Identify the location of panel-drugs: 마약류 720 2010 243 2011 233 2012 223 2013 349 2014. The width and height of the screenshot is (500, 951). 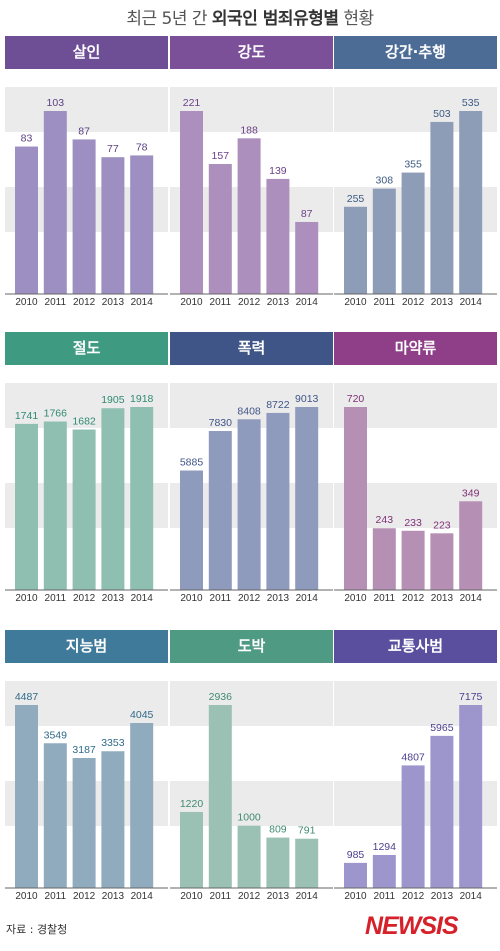
(415, 467).